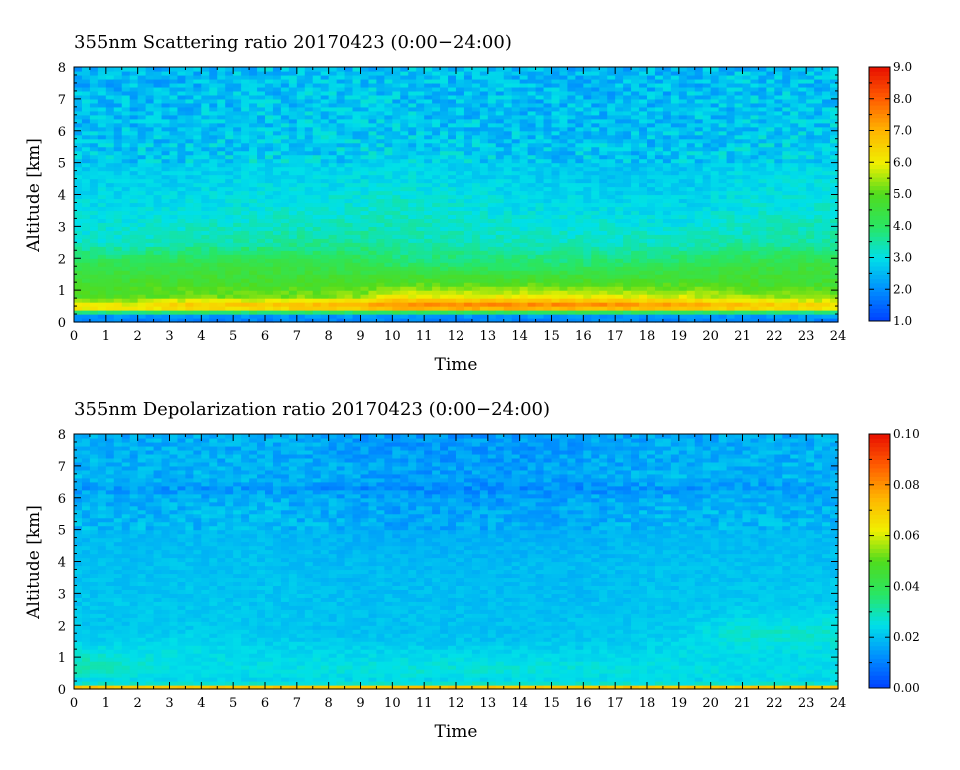 The width and height of the screenshot is (960, 770). I want to click on scattering-colorbar-tick-label: 8.0, so click(902, 99).